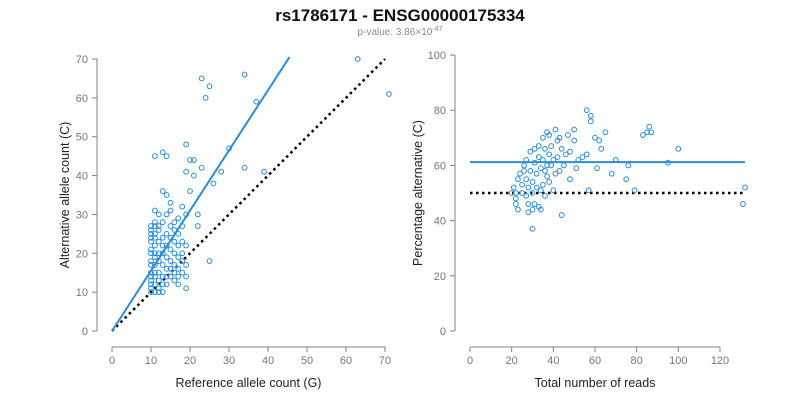  Describe the element at coordinates (440, 166) in the screenshot. I see `y-tick-label: 60` at that location.